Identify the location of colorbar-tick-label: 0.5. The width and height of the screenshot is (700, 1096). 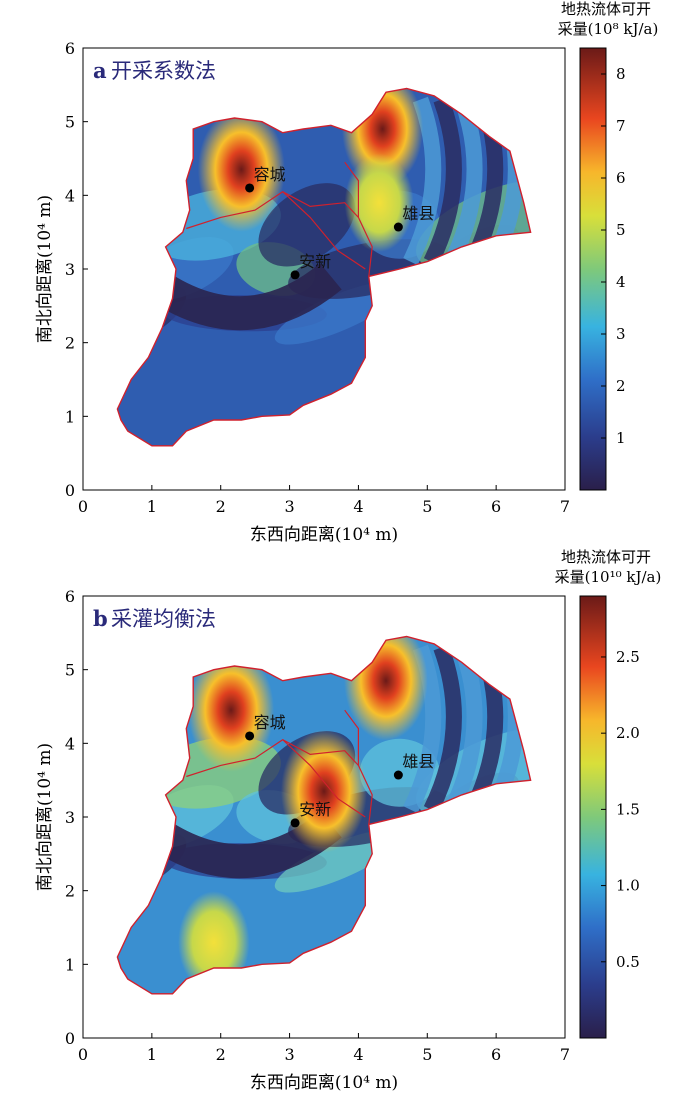
(628, 962).